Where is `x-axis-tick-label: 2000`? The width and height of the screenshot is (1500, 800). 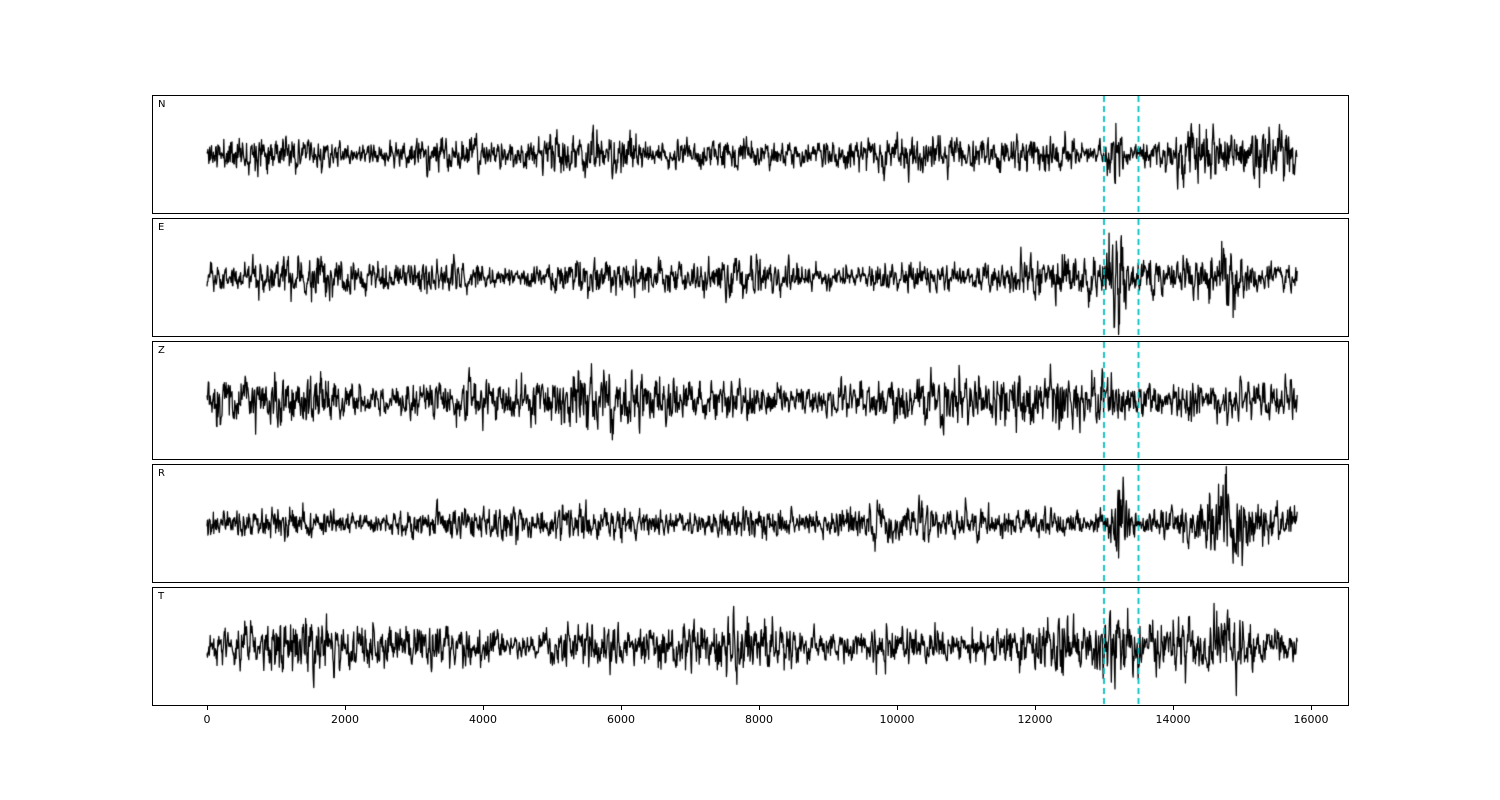
x-axis-tick-label: 2000 is located at coordinates (345, 719).